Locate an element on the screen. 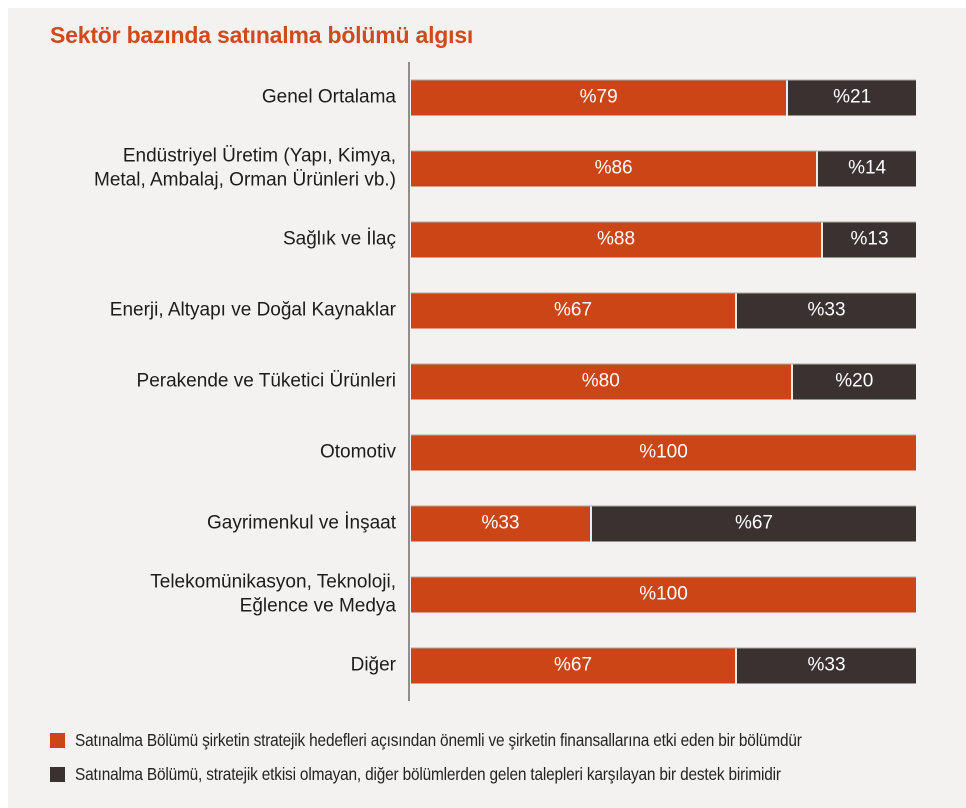 The width and height of the screenshot is (966, 808). bar-track: %79 %21 is located at coordinates (663, 97).